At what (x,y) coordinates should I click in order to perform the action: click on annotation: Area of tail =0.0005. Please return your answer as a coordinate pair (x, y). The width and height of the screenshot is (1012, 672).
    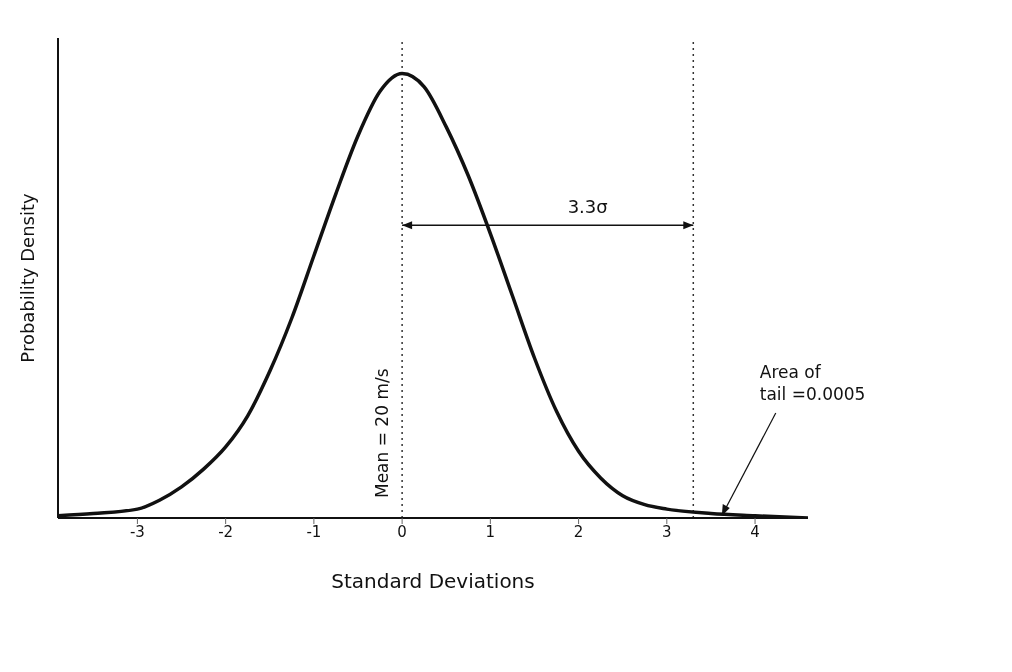
    Looking at the image, I should click on (812, 383).